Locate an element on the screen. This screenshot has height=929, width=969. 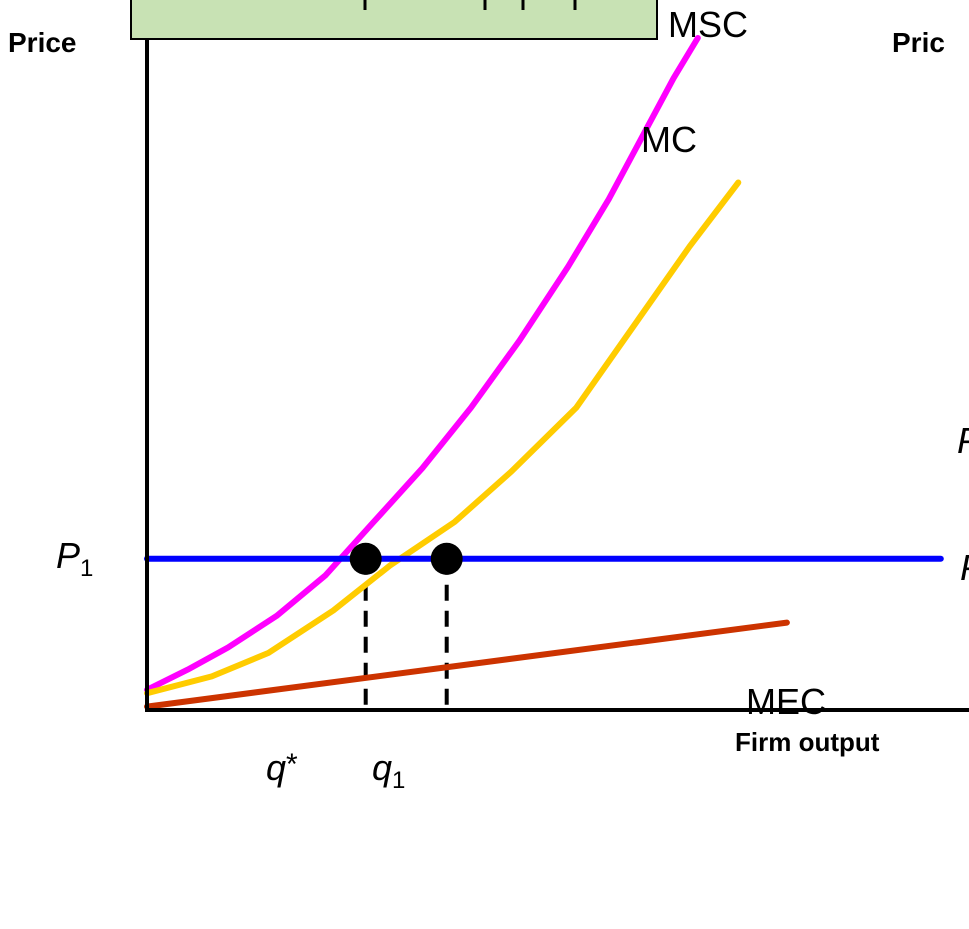
right-panel-fragment-1: P is located at coordinates (963, 440).